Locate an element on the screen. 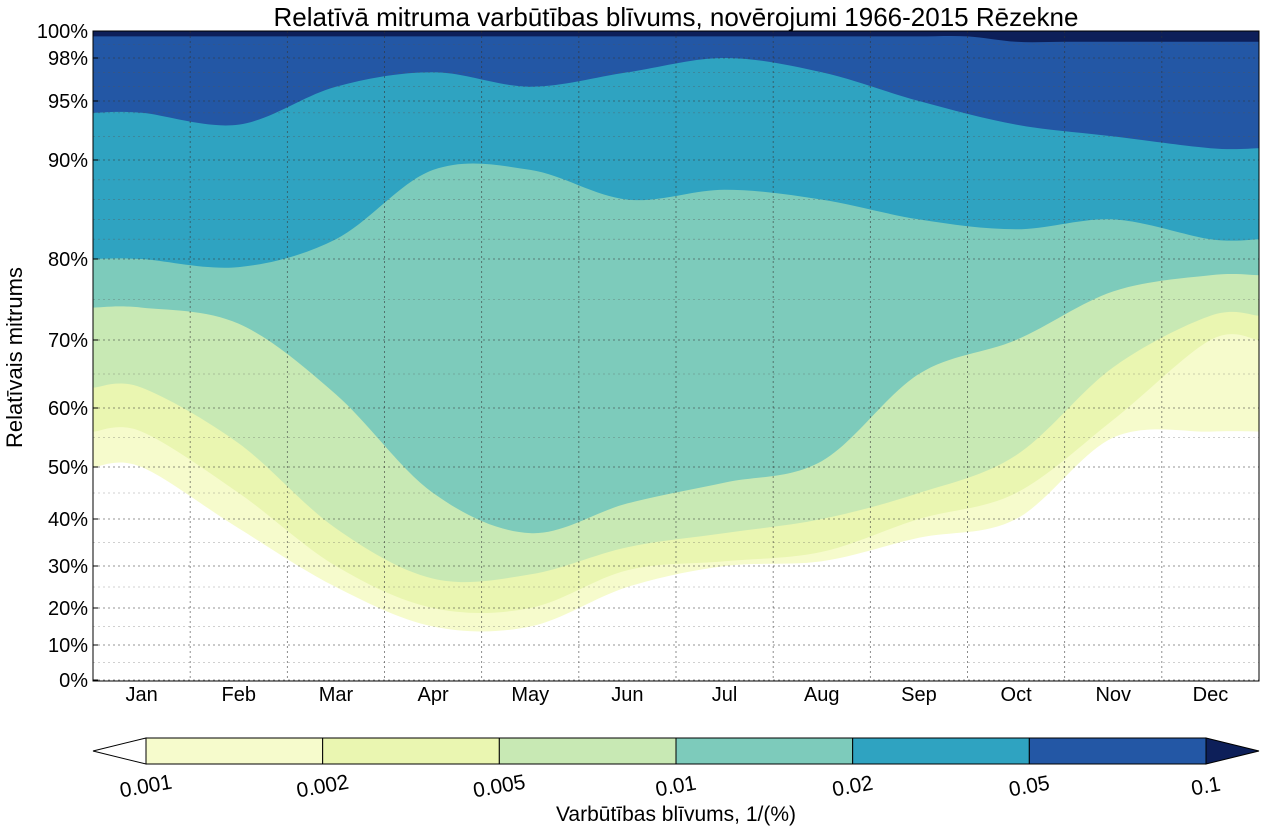  colorbar-segment-0.001 is located at coordinates (234, 751).